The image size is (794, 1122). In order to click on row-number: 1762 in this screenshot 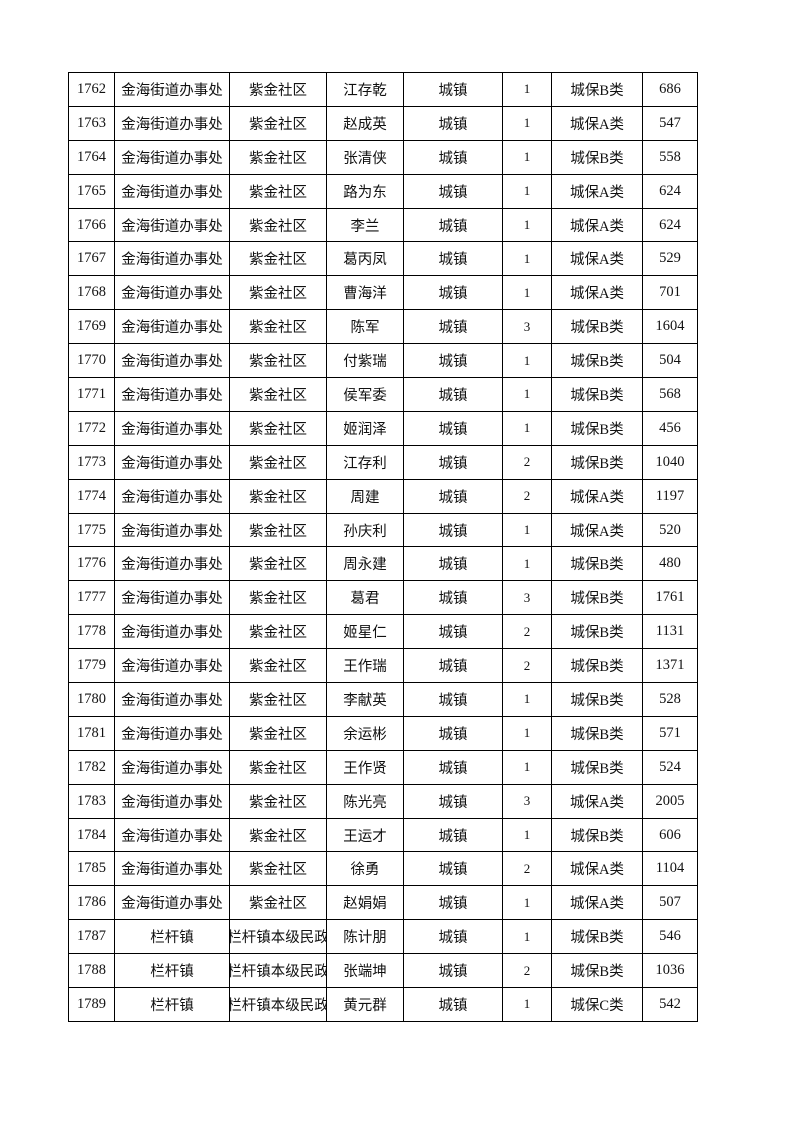, I will do `click(91, 88)`.